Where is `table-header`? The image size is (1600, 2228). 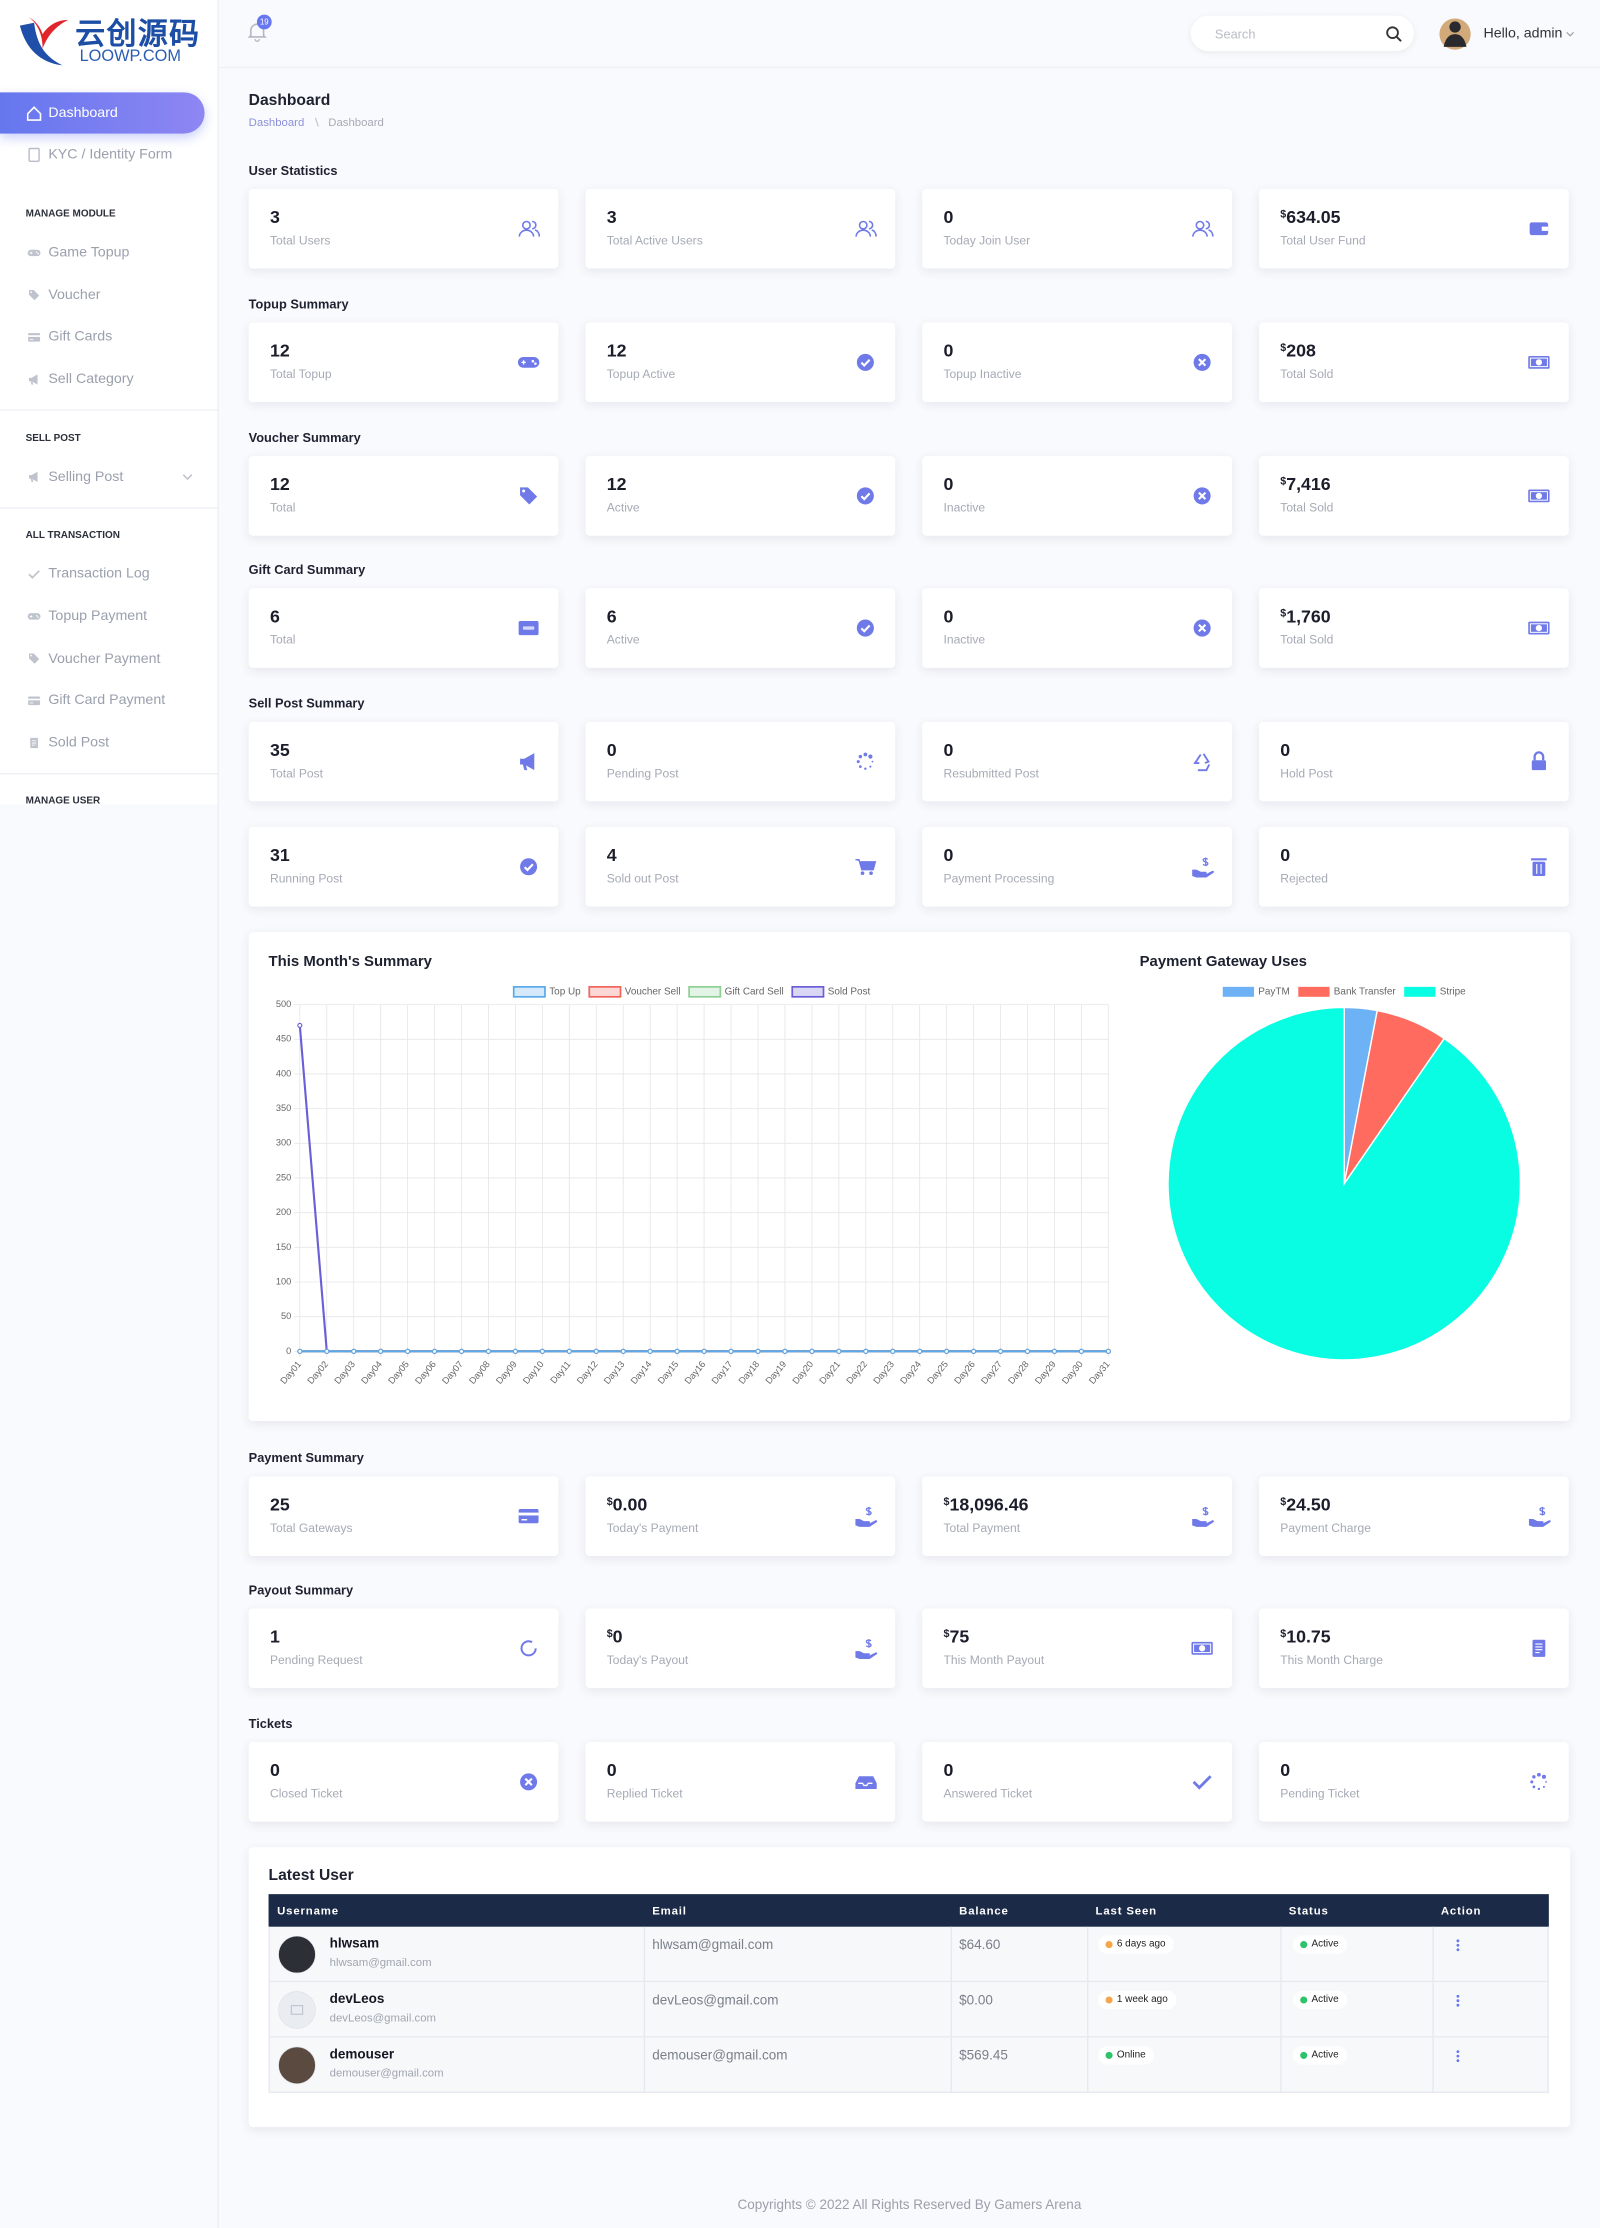 table-header is located at coordinates (908, 1910).